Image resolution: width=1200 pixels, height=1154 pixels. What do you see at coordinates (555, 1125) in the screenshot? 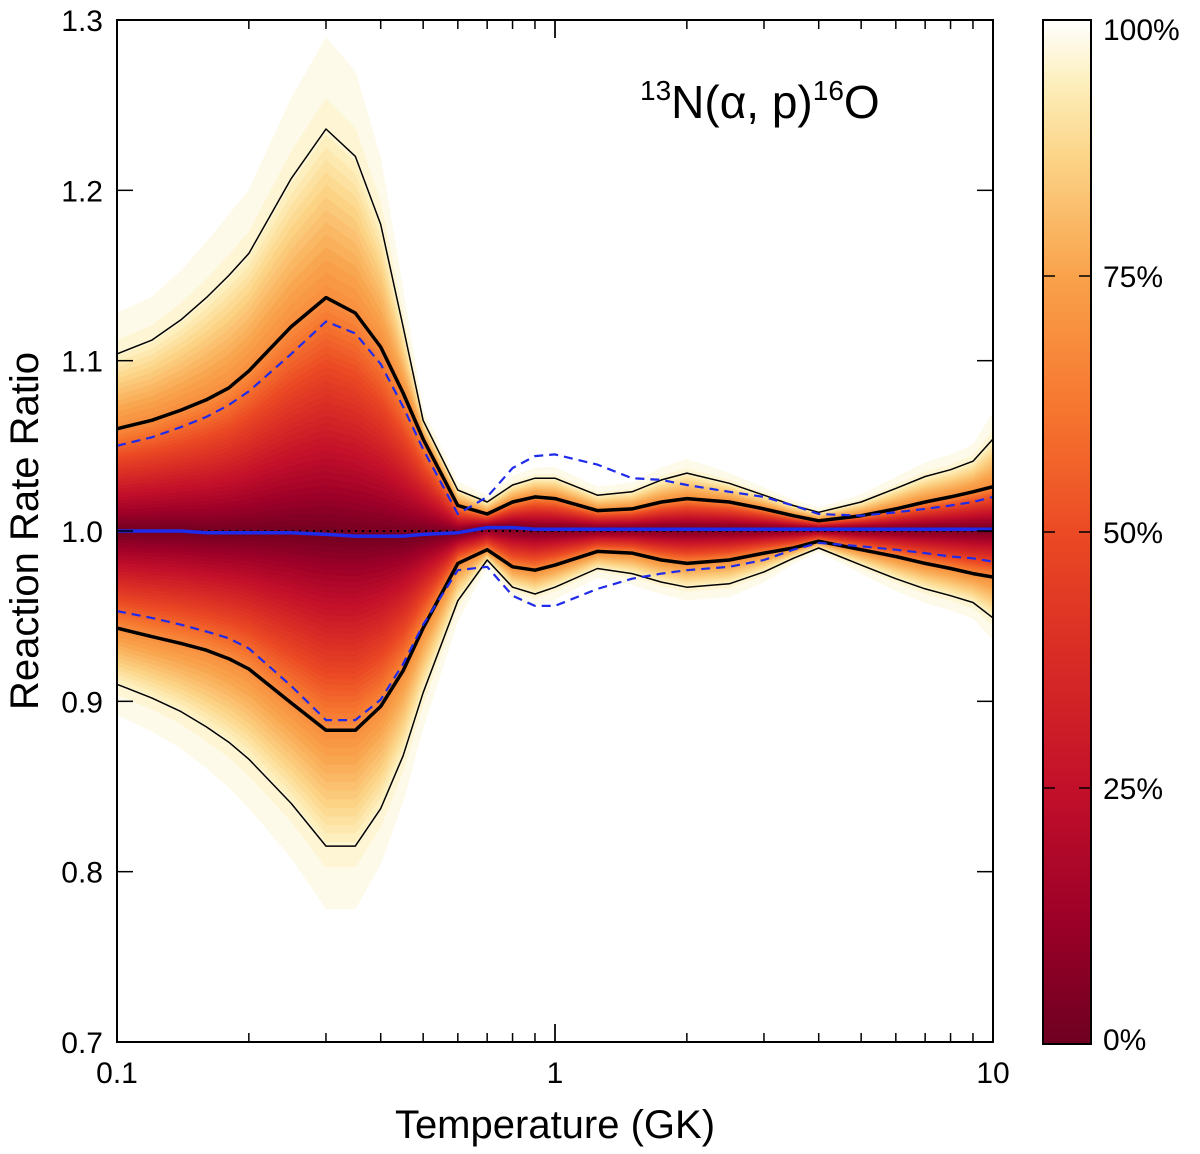
I see `x-axis-label: Temperature (GK)` at bounding box center [555, 1125].